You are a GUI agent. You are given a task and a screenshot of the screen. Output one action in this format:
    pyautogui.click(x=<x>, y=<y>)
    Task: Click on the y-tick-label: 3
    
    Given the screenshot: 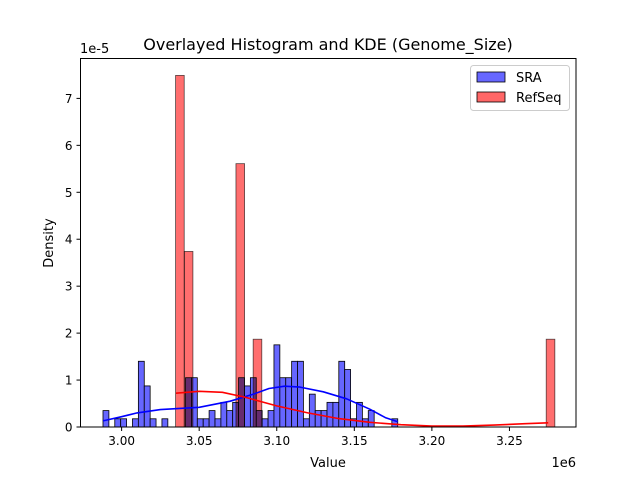 What is the action you would take?
    pyautogui.click(x=69, y=287)
    